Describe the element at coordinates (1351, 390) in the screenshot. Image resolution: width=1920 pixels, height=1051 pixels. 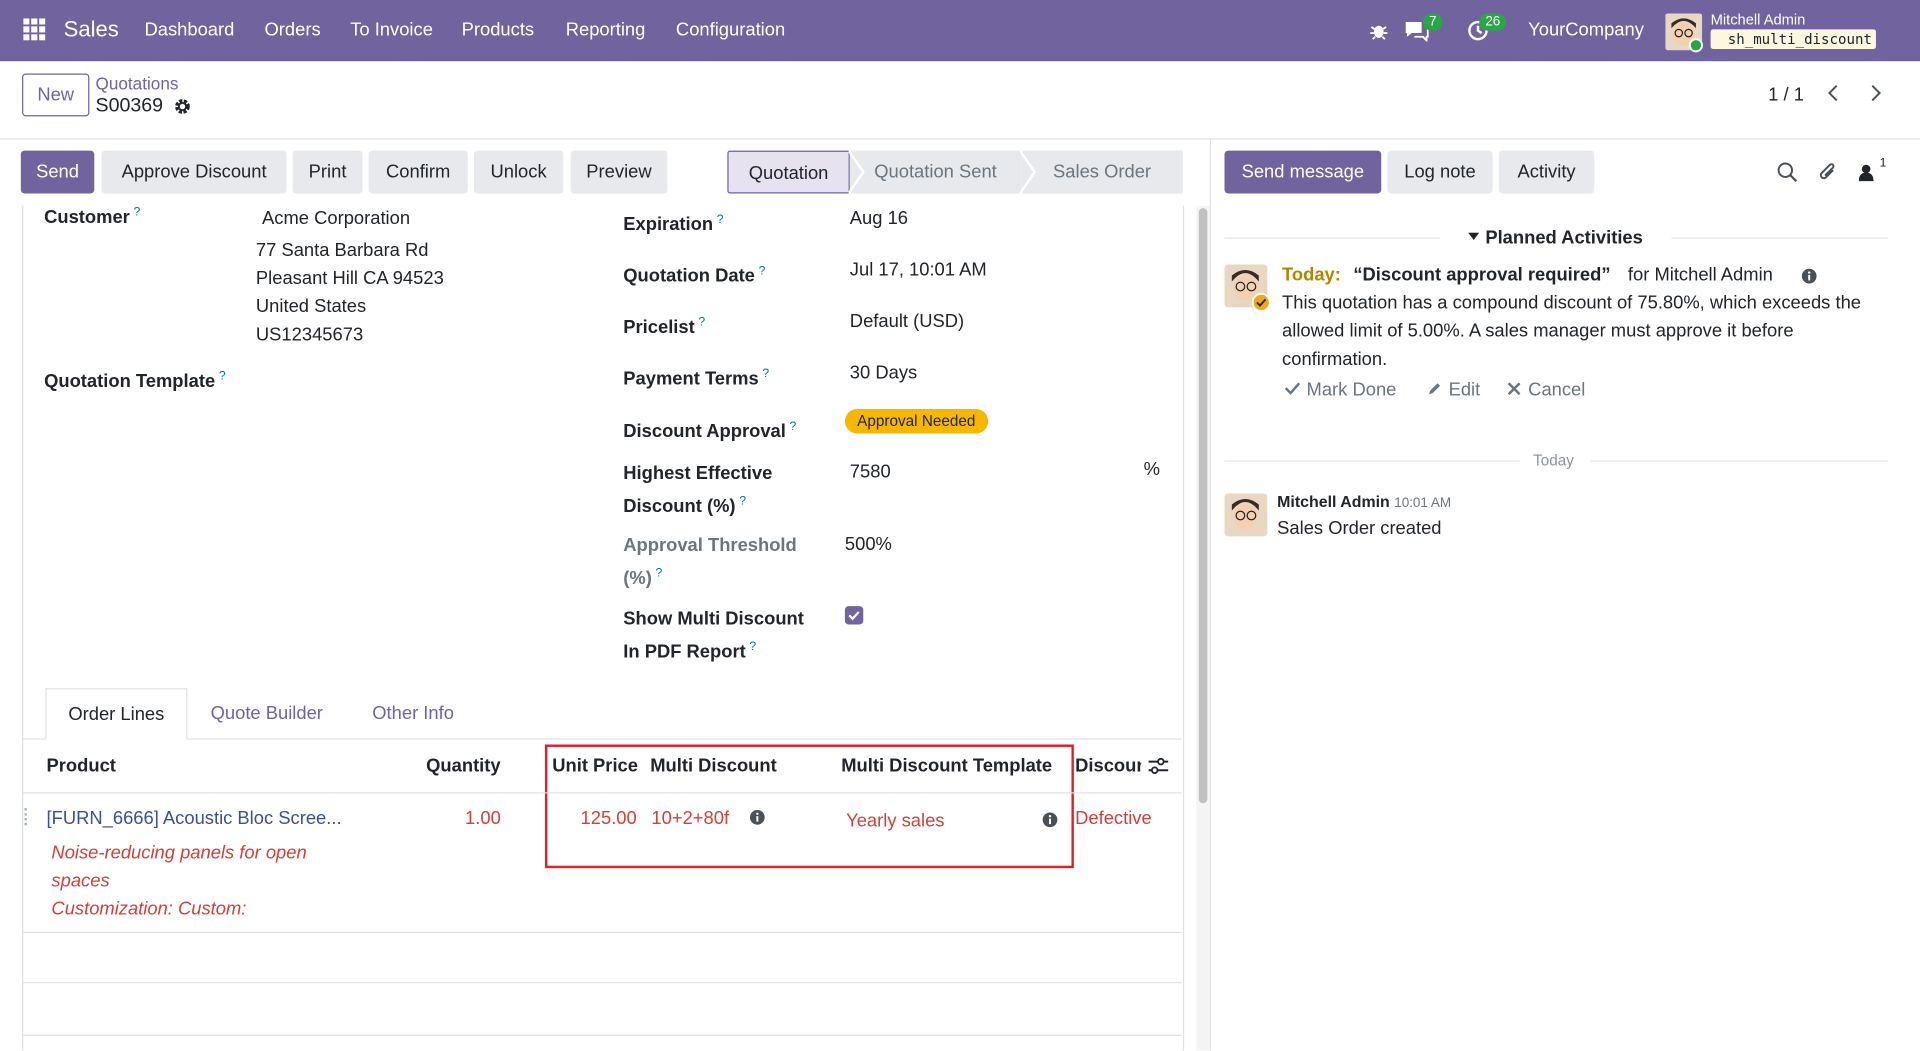
I see `action-label: Mark Done` at that location.